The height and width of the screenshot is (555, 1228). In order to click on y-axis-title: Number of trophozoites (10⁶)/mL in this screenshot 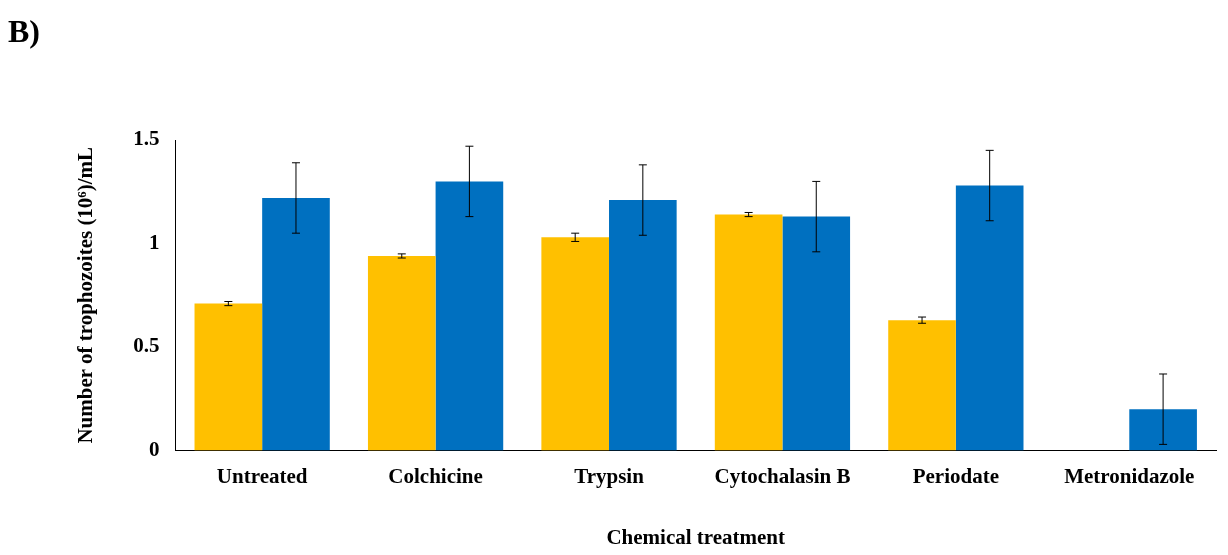, I will do `click(85, 295)`.